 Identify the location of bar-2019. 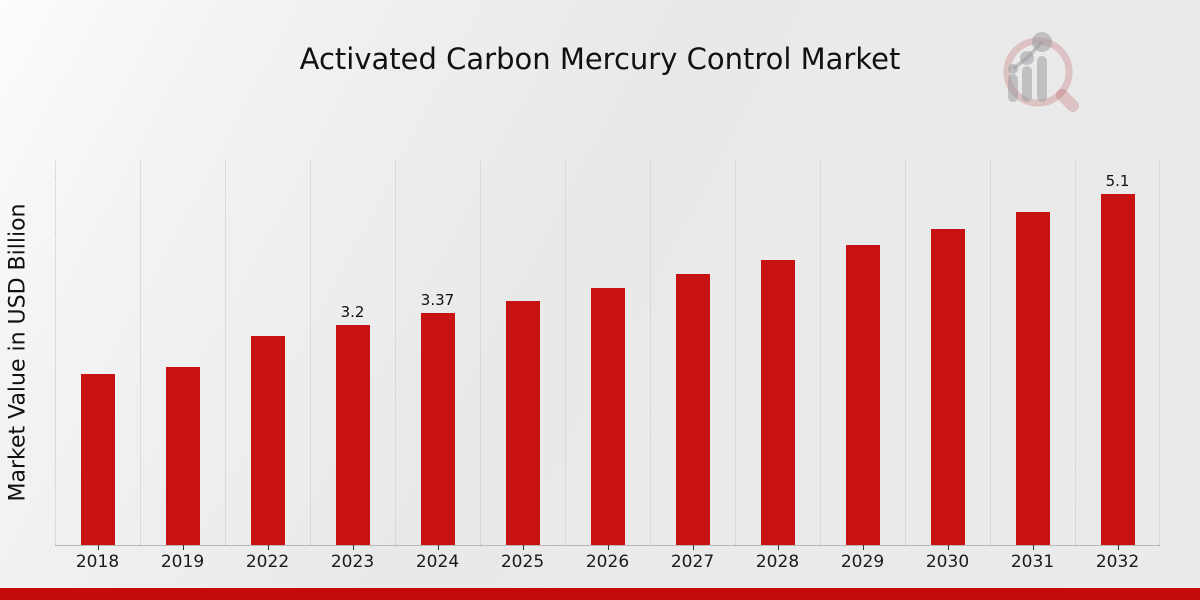
(182, 456).